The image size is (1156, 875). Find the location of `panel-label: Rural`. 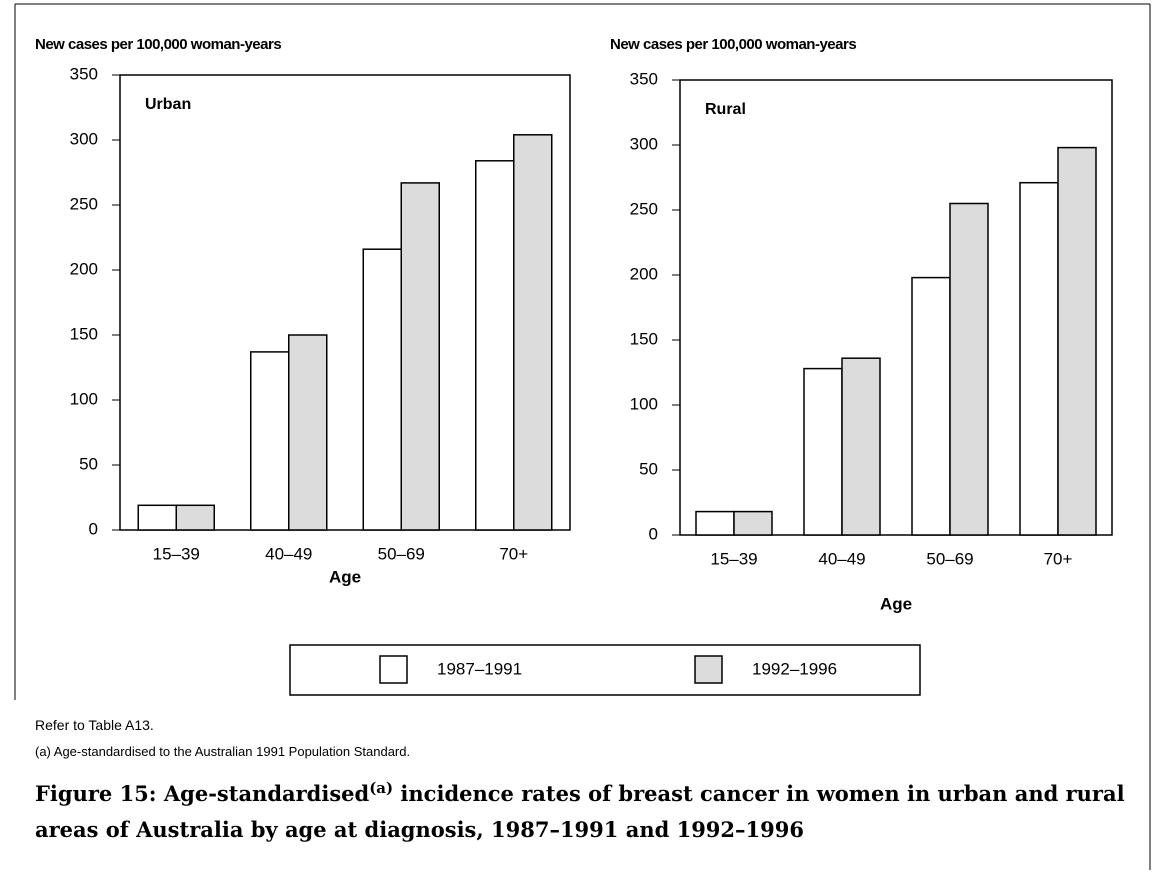

panel-label: Rural is located at coordinates (725, 109).